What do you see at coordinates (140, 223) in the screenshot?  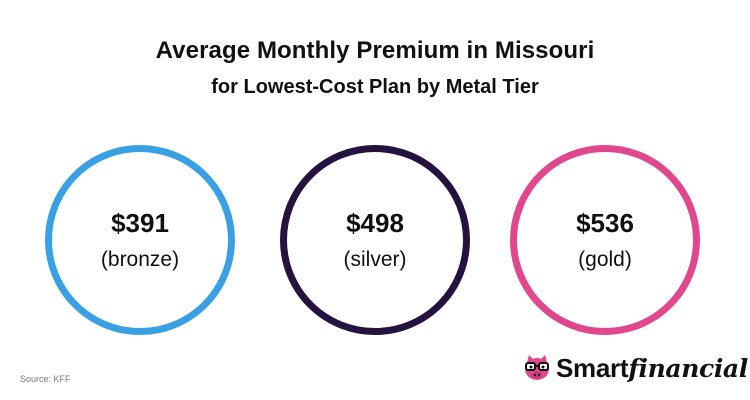 I see `bronze-price: $391` at bounding box center [140, 223].